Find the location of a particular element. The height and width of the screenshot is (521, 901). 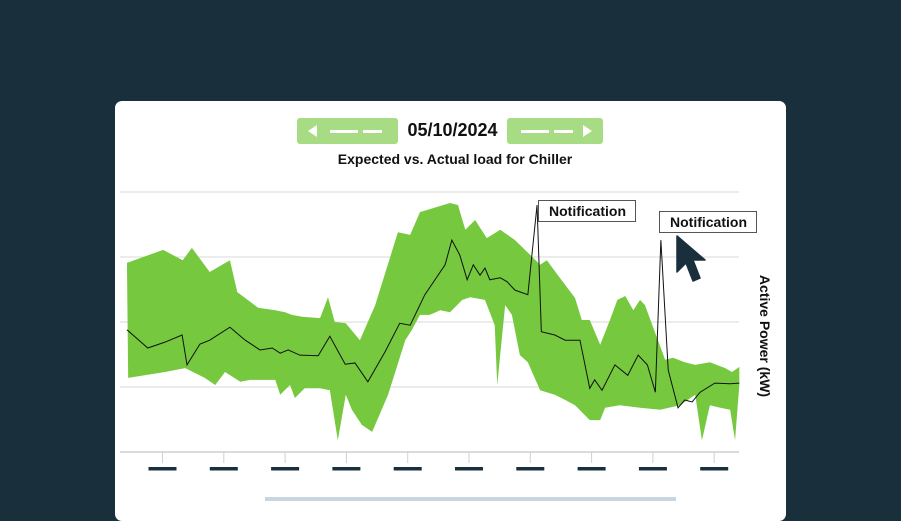

triangle-left-icon is located at coordinates (312, 131).